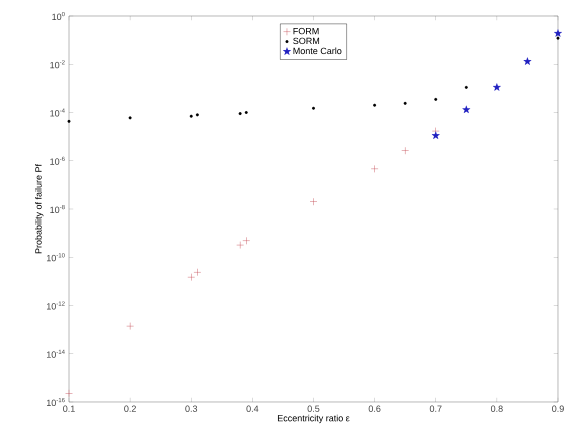 The image size is (566, 438). I want to click on x-tick-label: 0.3, so click(191, 409).